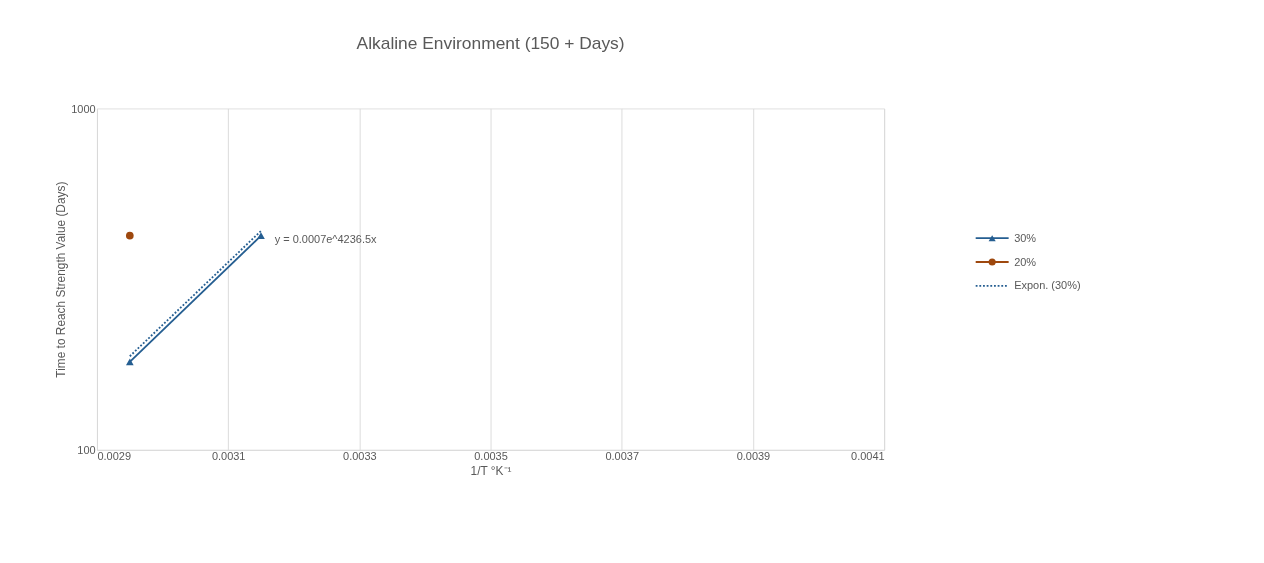  I want to click on x-tick-label: 0.0031, so click(228, 456).